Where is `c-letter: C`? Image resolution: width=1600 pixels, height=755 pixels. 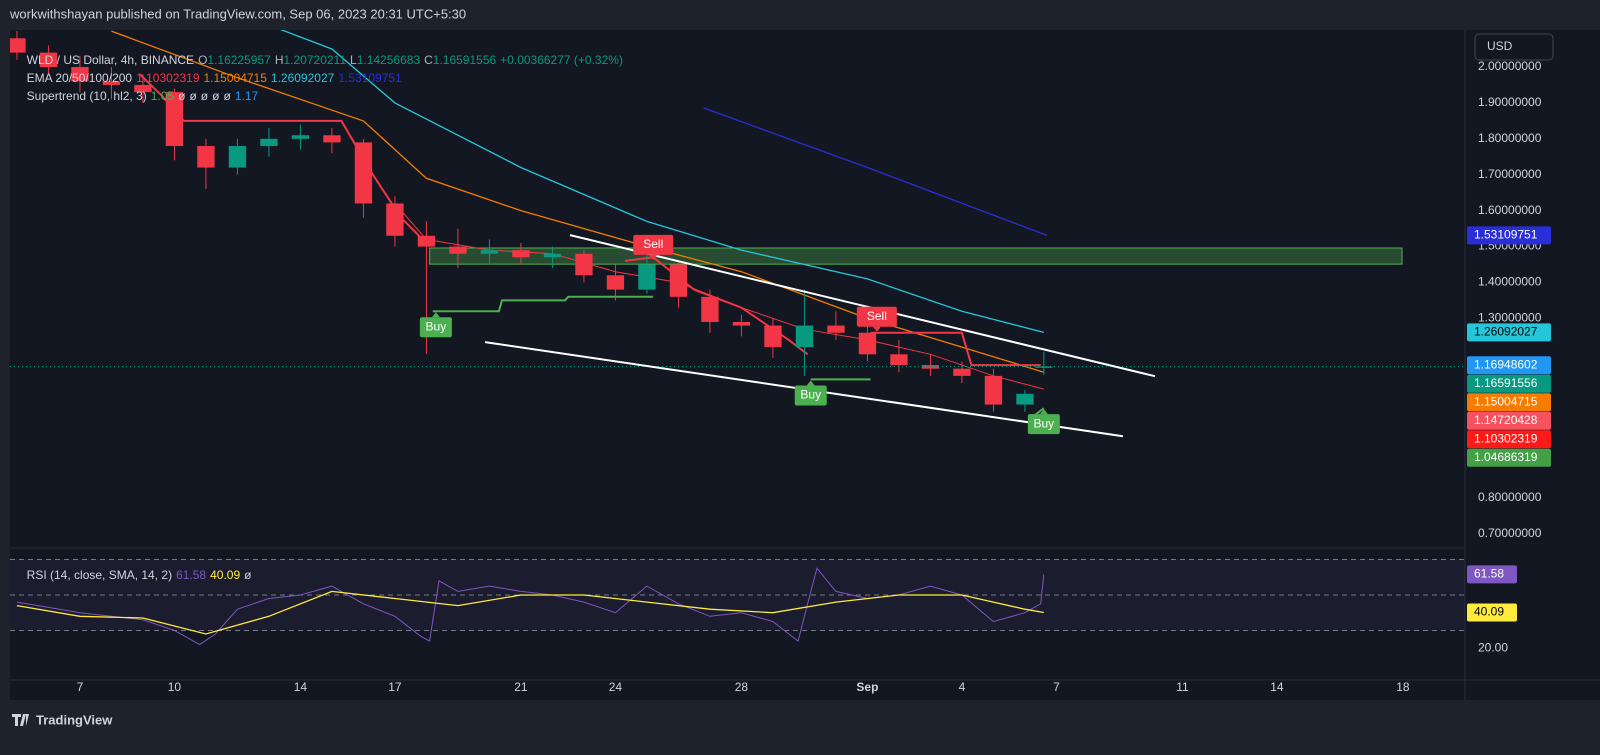 c-letter: C is located at coordinates (428, 60).